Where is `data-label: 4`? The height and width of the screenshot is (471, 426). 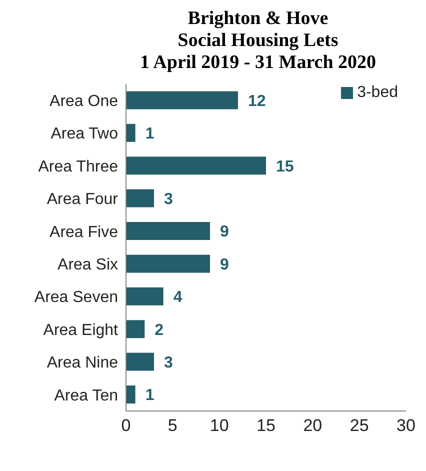 data-label: 4 is located at coordinates (177, 297).